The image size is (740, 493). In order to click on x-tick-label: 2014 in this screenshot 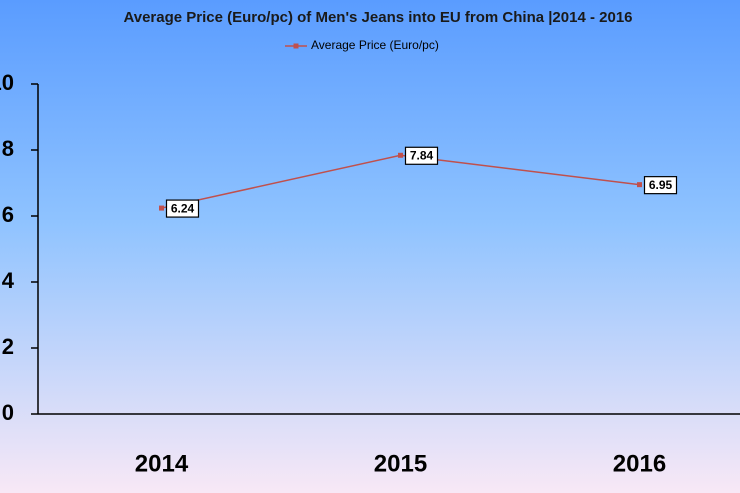, I will do `click(162, 463)`.